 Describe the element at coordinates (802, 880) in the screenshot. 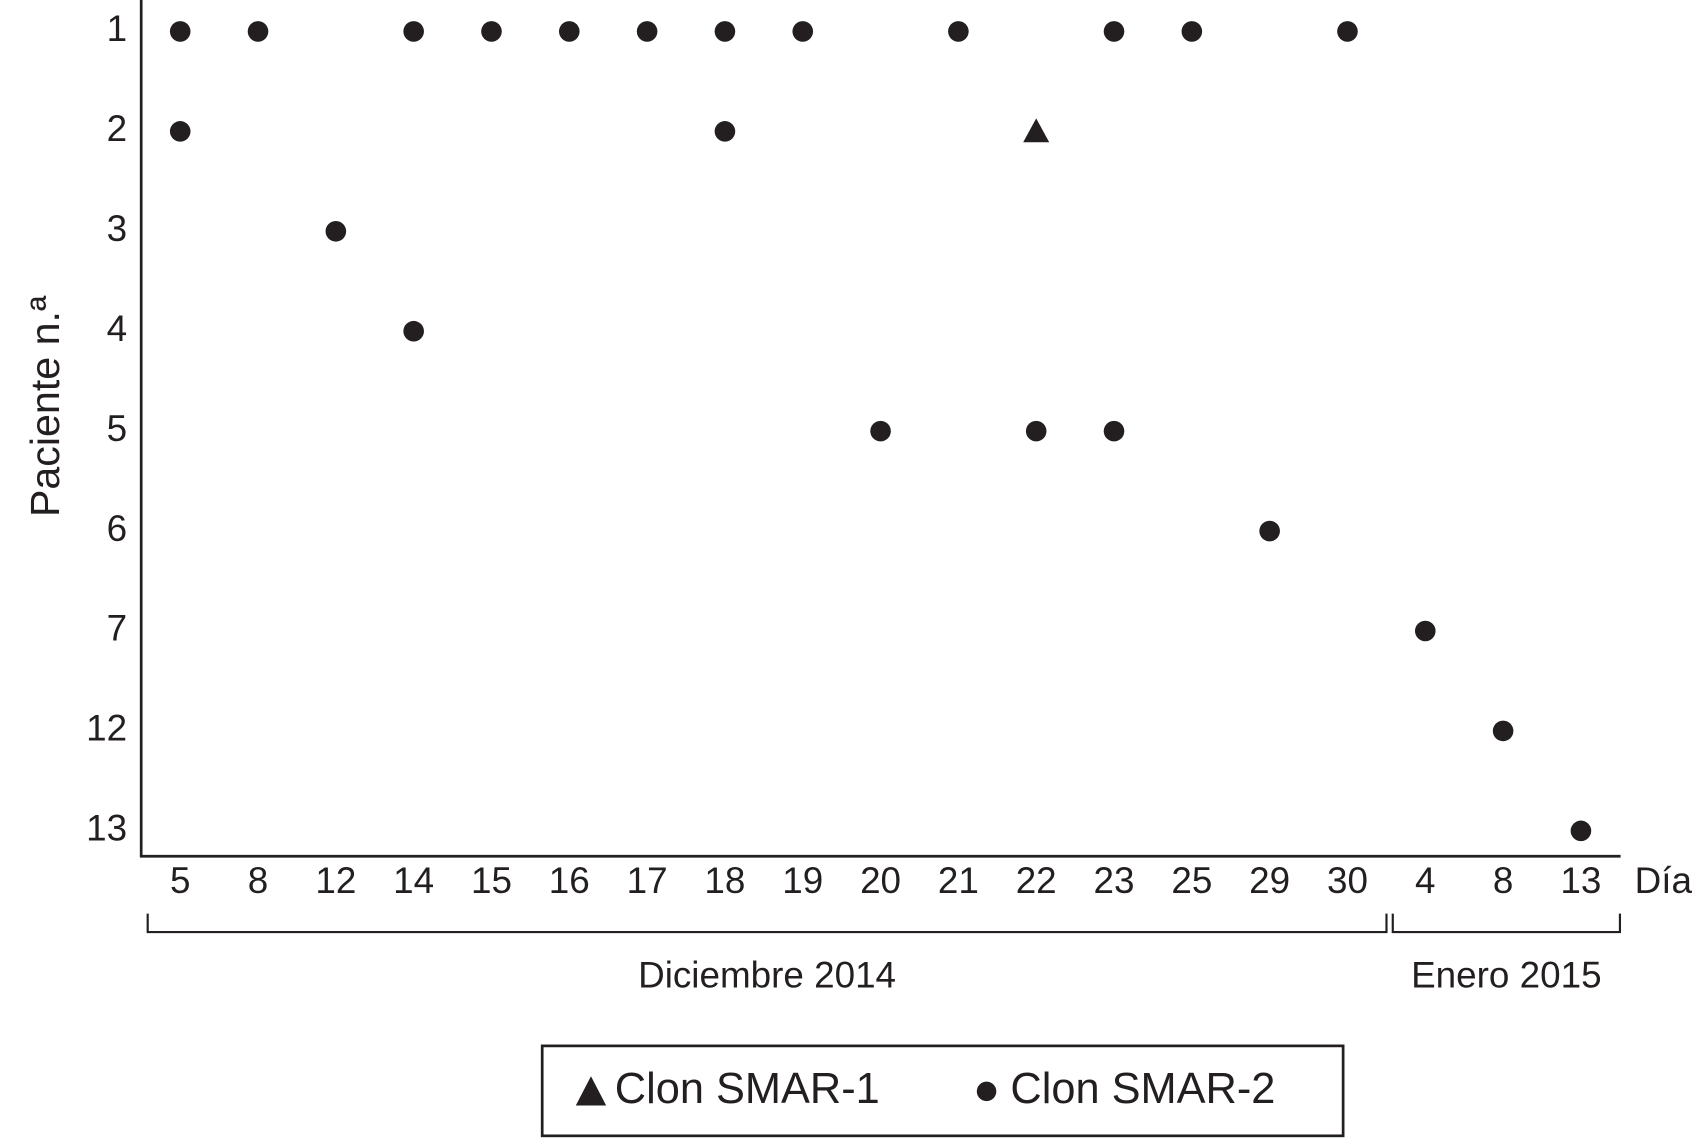

I see `x-tick-label: 19` at that location.